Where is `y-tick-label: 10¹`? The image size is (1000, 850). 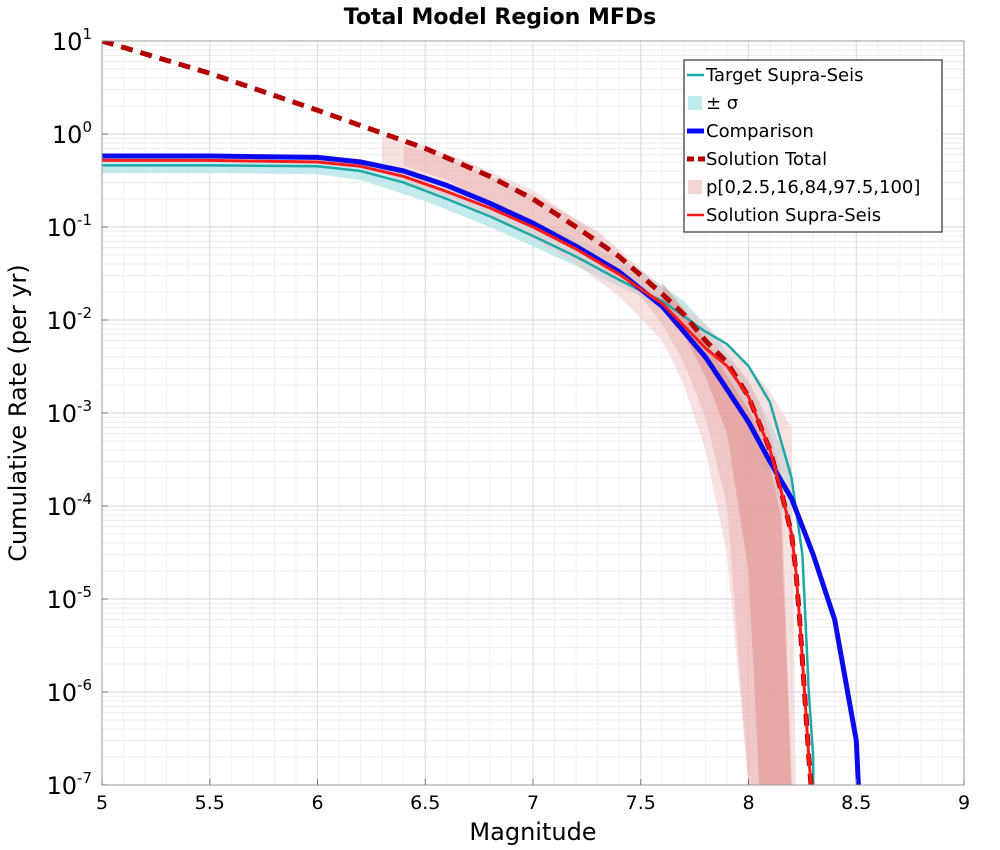
y-tick-label: 10¹ is located at coordinates (72, 40).